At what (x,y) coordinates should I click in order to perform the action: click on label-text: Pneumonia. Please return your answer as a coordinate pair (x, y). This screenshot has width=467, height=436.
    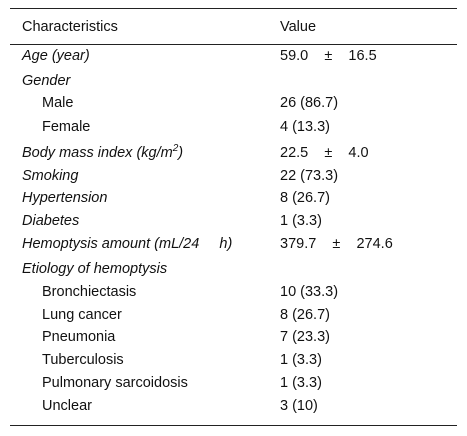
    Looking at the image, I should click on (79, 337).